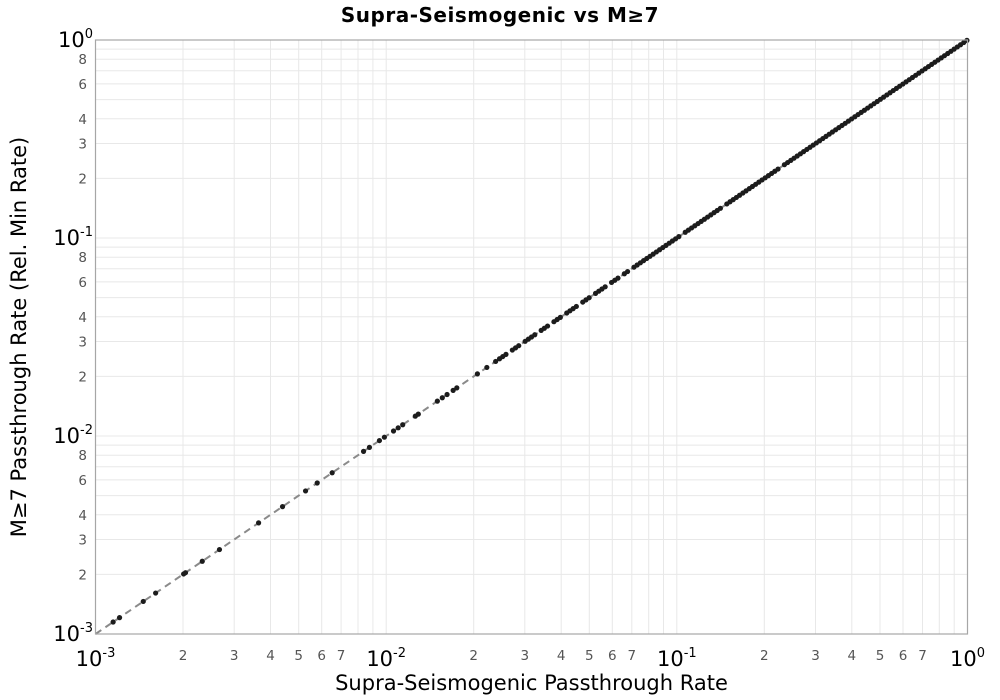  Describe the element at coordinates (73, 237) in the screenshot. I see `y-major-tick-label: 10⁻¹` at that location.